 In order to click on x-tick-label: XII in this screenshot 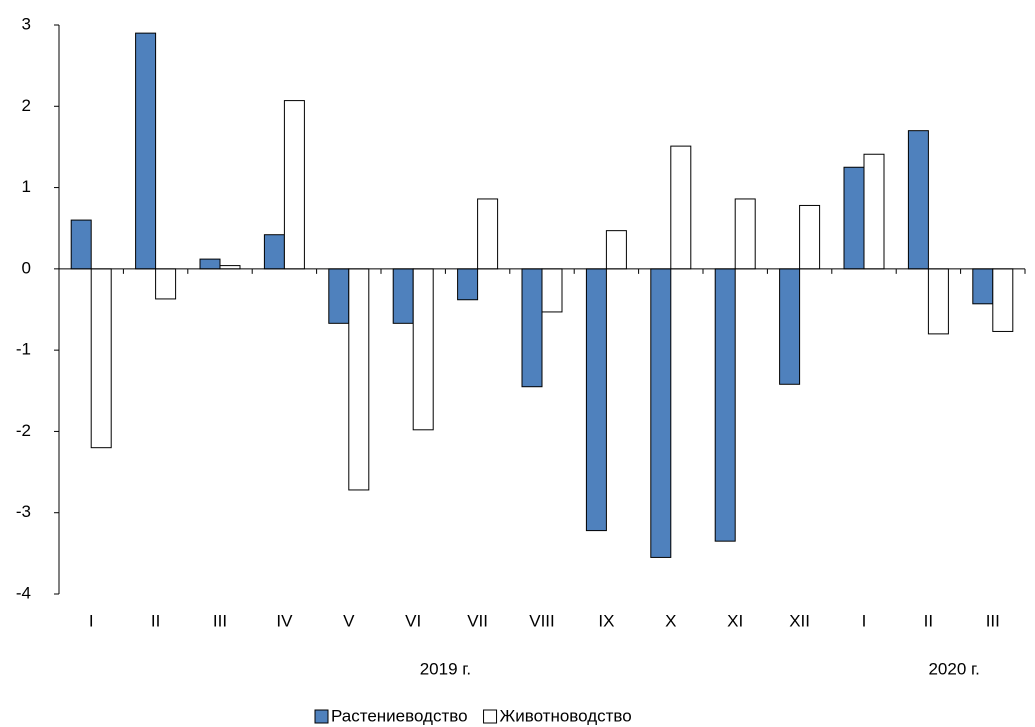, I will do `click(799, 620)`.